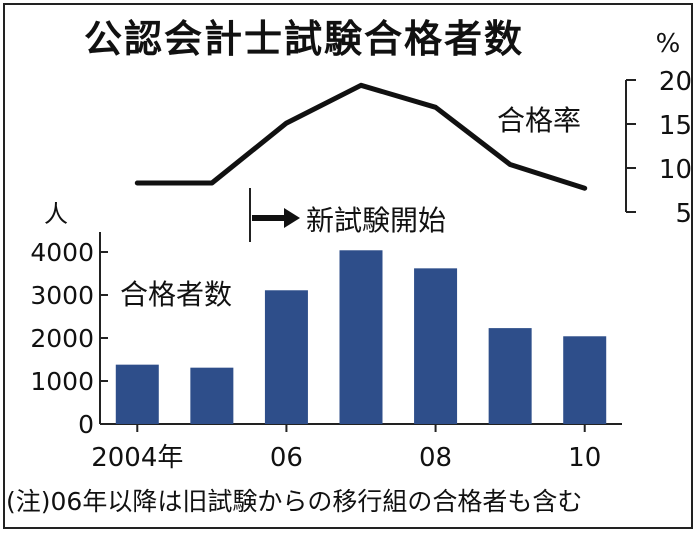  What do you see at coordinates (176, 294) in the screenshot?
I see `bar-series-label: 合格者数` at bounding box center [176, 294].